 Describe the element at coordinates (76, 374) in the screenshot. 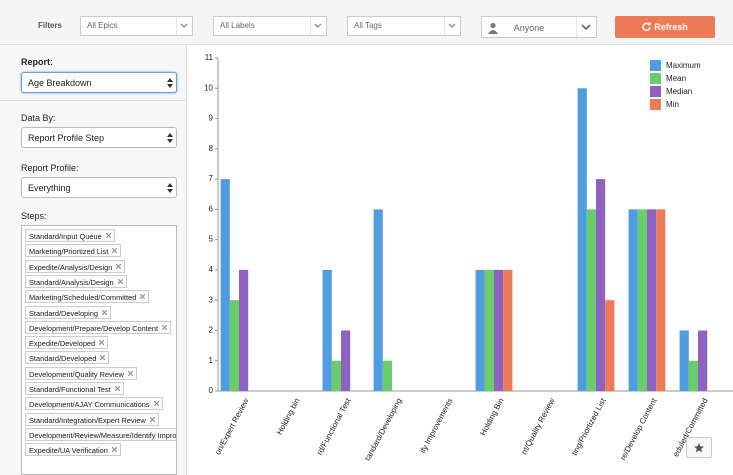

I see `step-tag-text: Development/Quality Review` at that location.